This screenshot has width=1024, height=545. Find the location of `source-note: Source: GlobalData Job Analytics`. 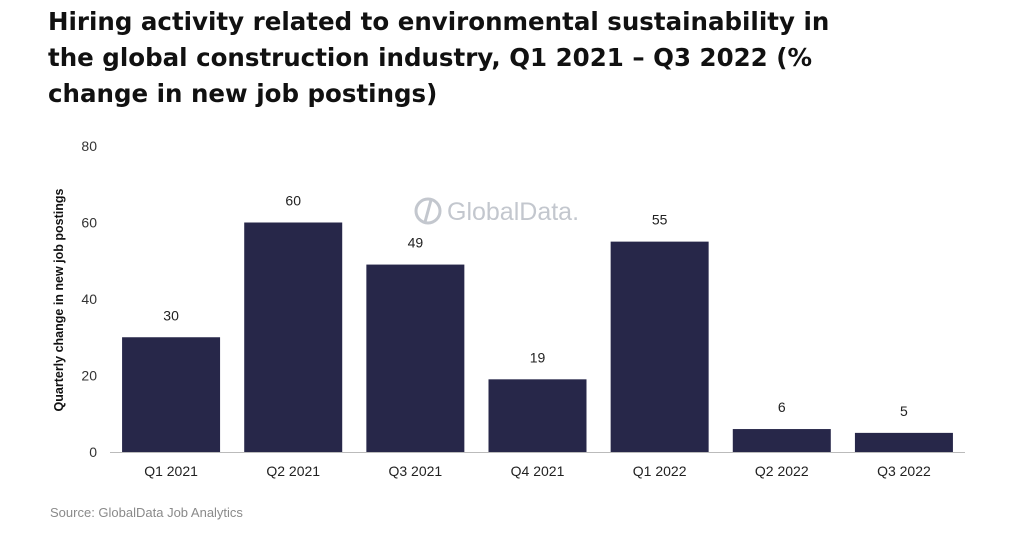

source-note: Source: GlobalData Job Analytics is located at coordinates (146, 512).